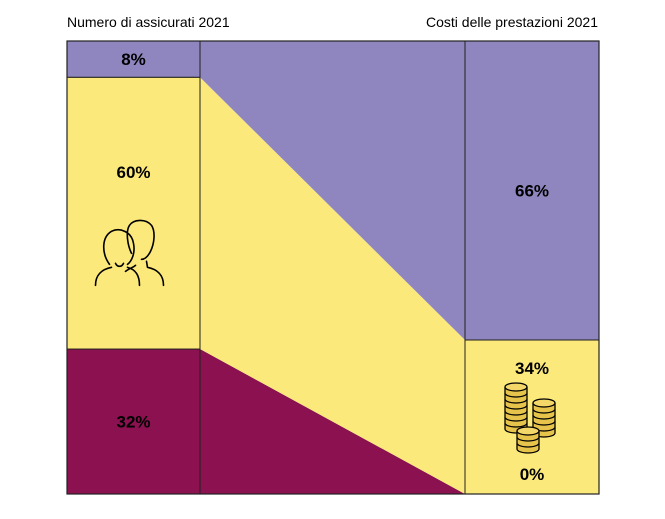  Describe the element at coordinates (133, 422) in the screenshot. I see `value-label-0-0: 32%` at that location.